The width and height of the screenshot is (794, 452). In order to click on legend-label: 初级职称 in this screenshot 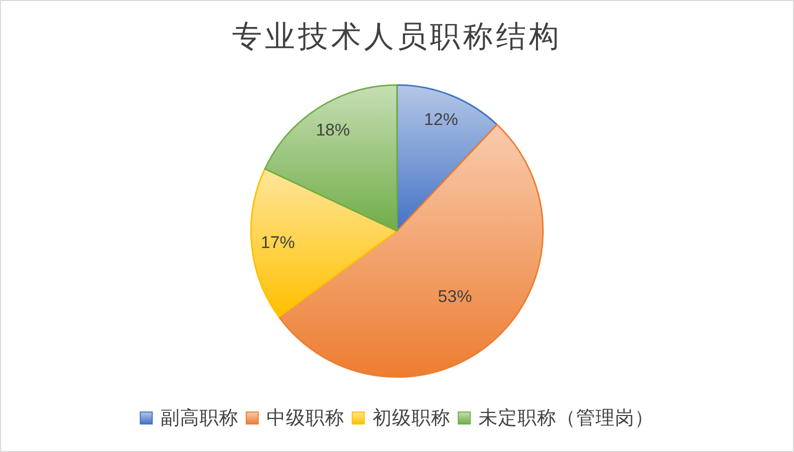, I will do `click(411, 418)`.